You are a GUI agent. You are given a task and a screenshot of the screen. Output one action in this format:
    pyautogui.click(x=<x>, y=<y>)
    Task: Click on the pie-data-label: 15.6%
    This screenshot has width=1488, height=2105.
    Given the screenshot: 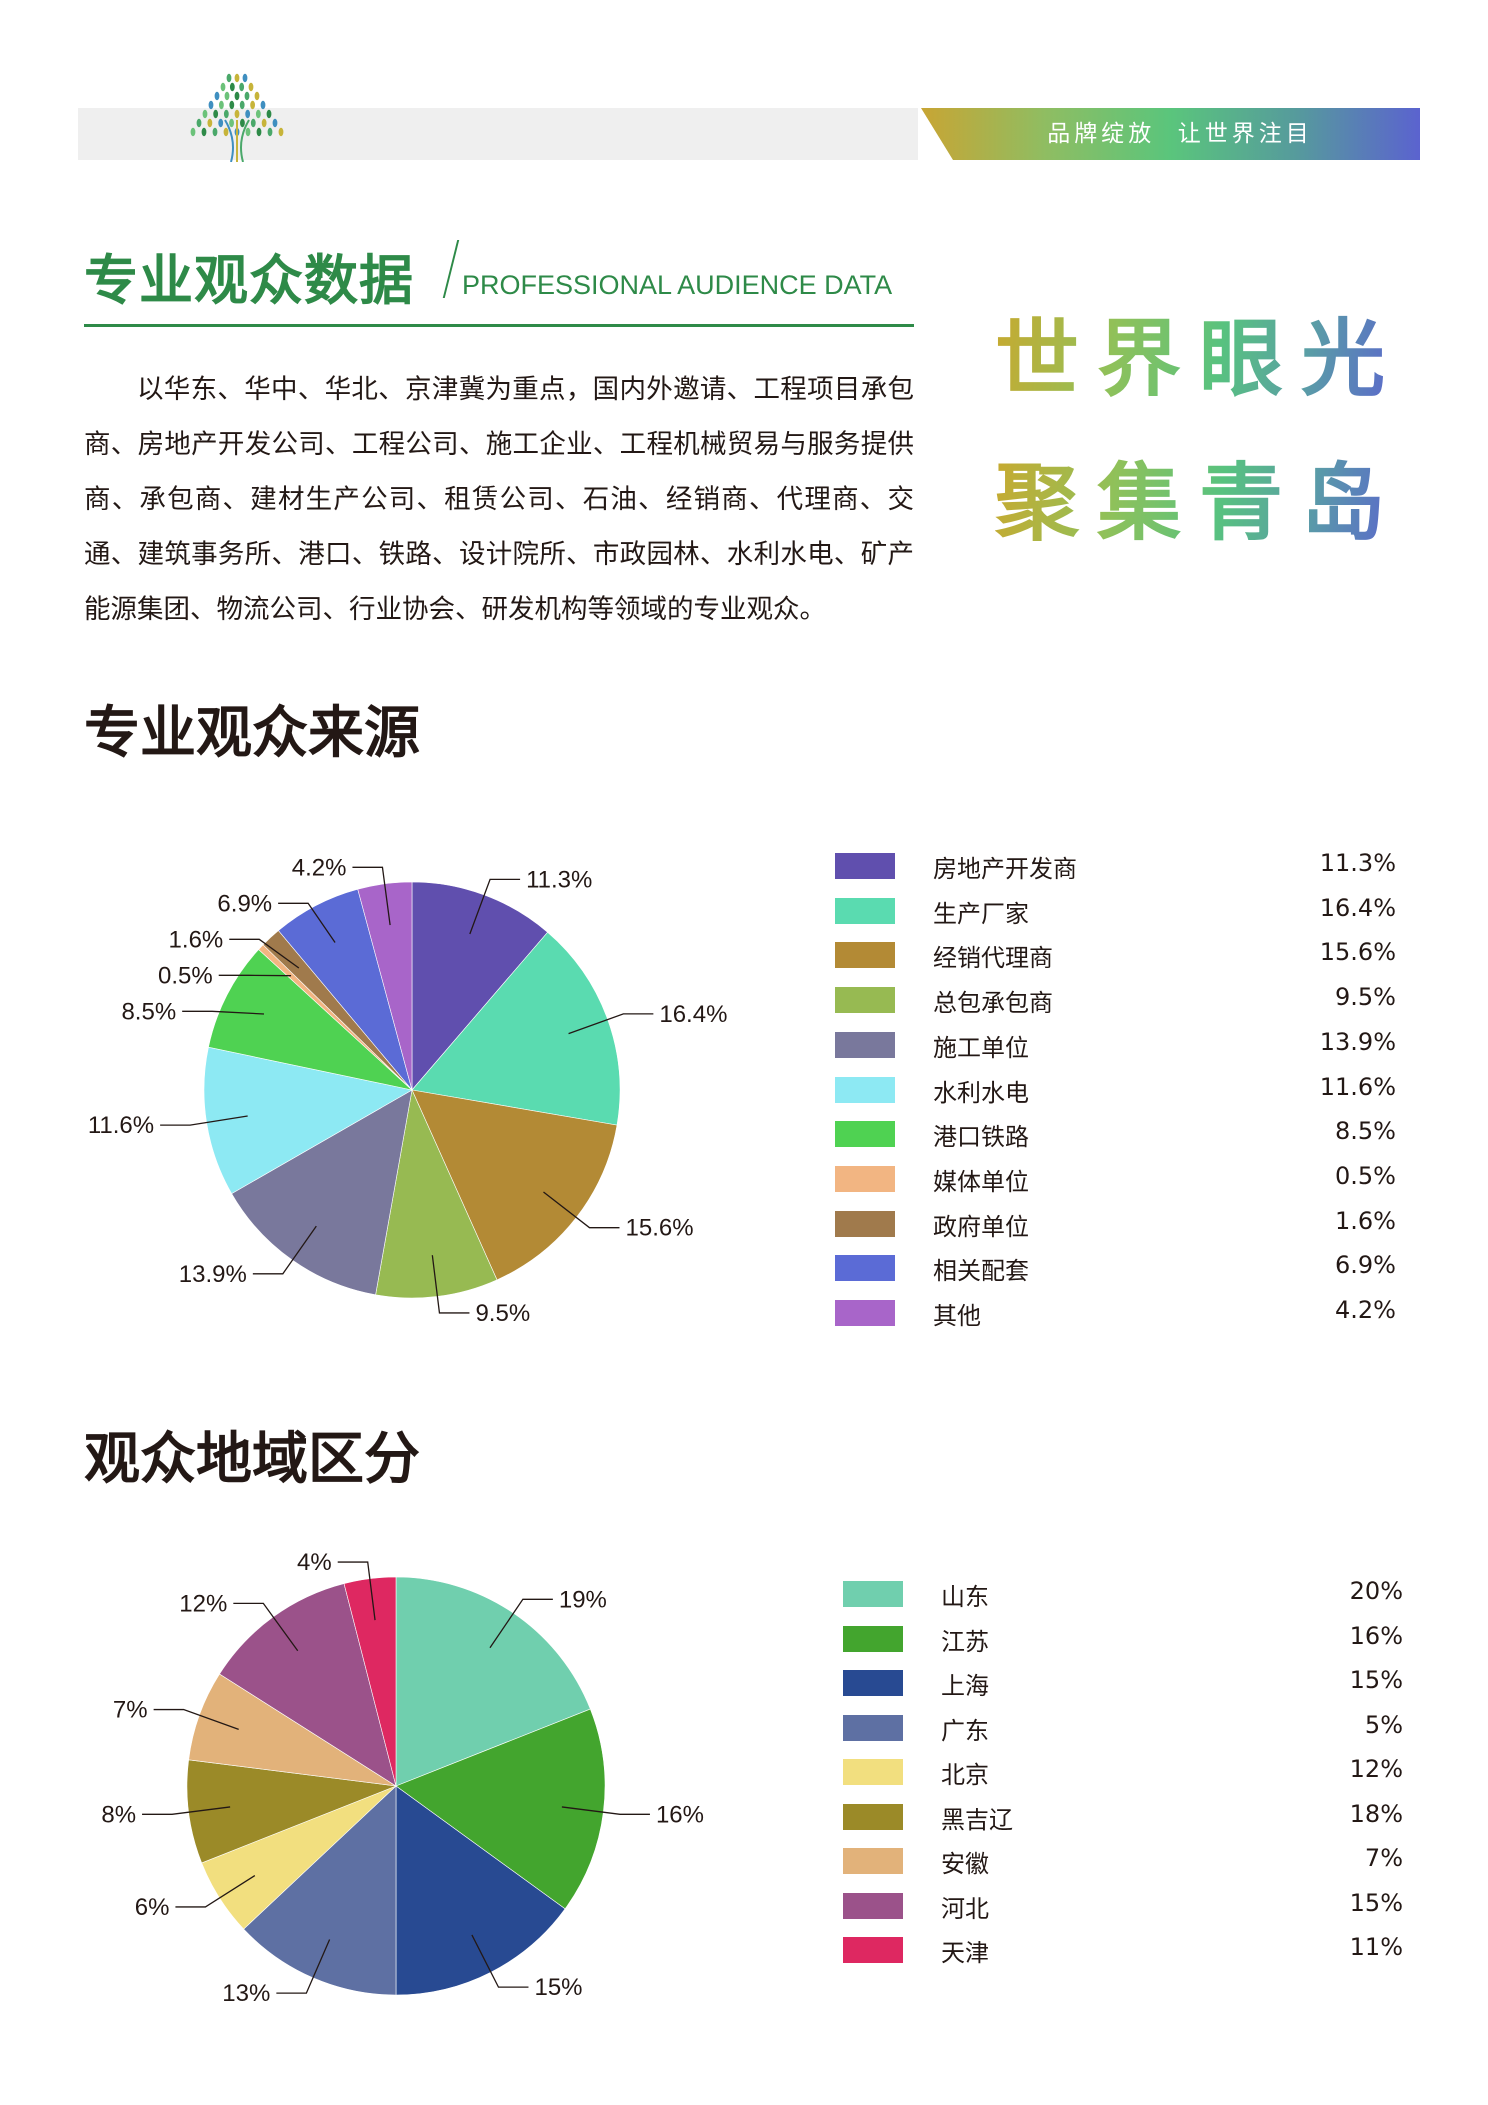 What is the action you would take?
    pyautogui.click(x=660, y=1228)
    